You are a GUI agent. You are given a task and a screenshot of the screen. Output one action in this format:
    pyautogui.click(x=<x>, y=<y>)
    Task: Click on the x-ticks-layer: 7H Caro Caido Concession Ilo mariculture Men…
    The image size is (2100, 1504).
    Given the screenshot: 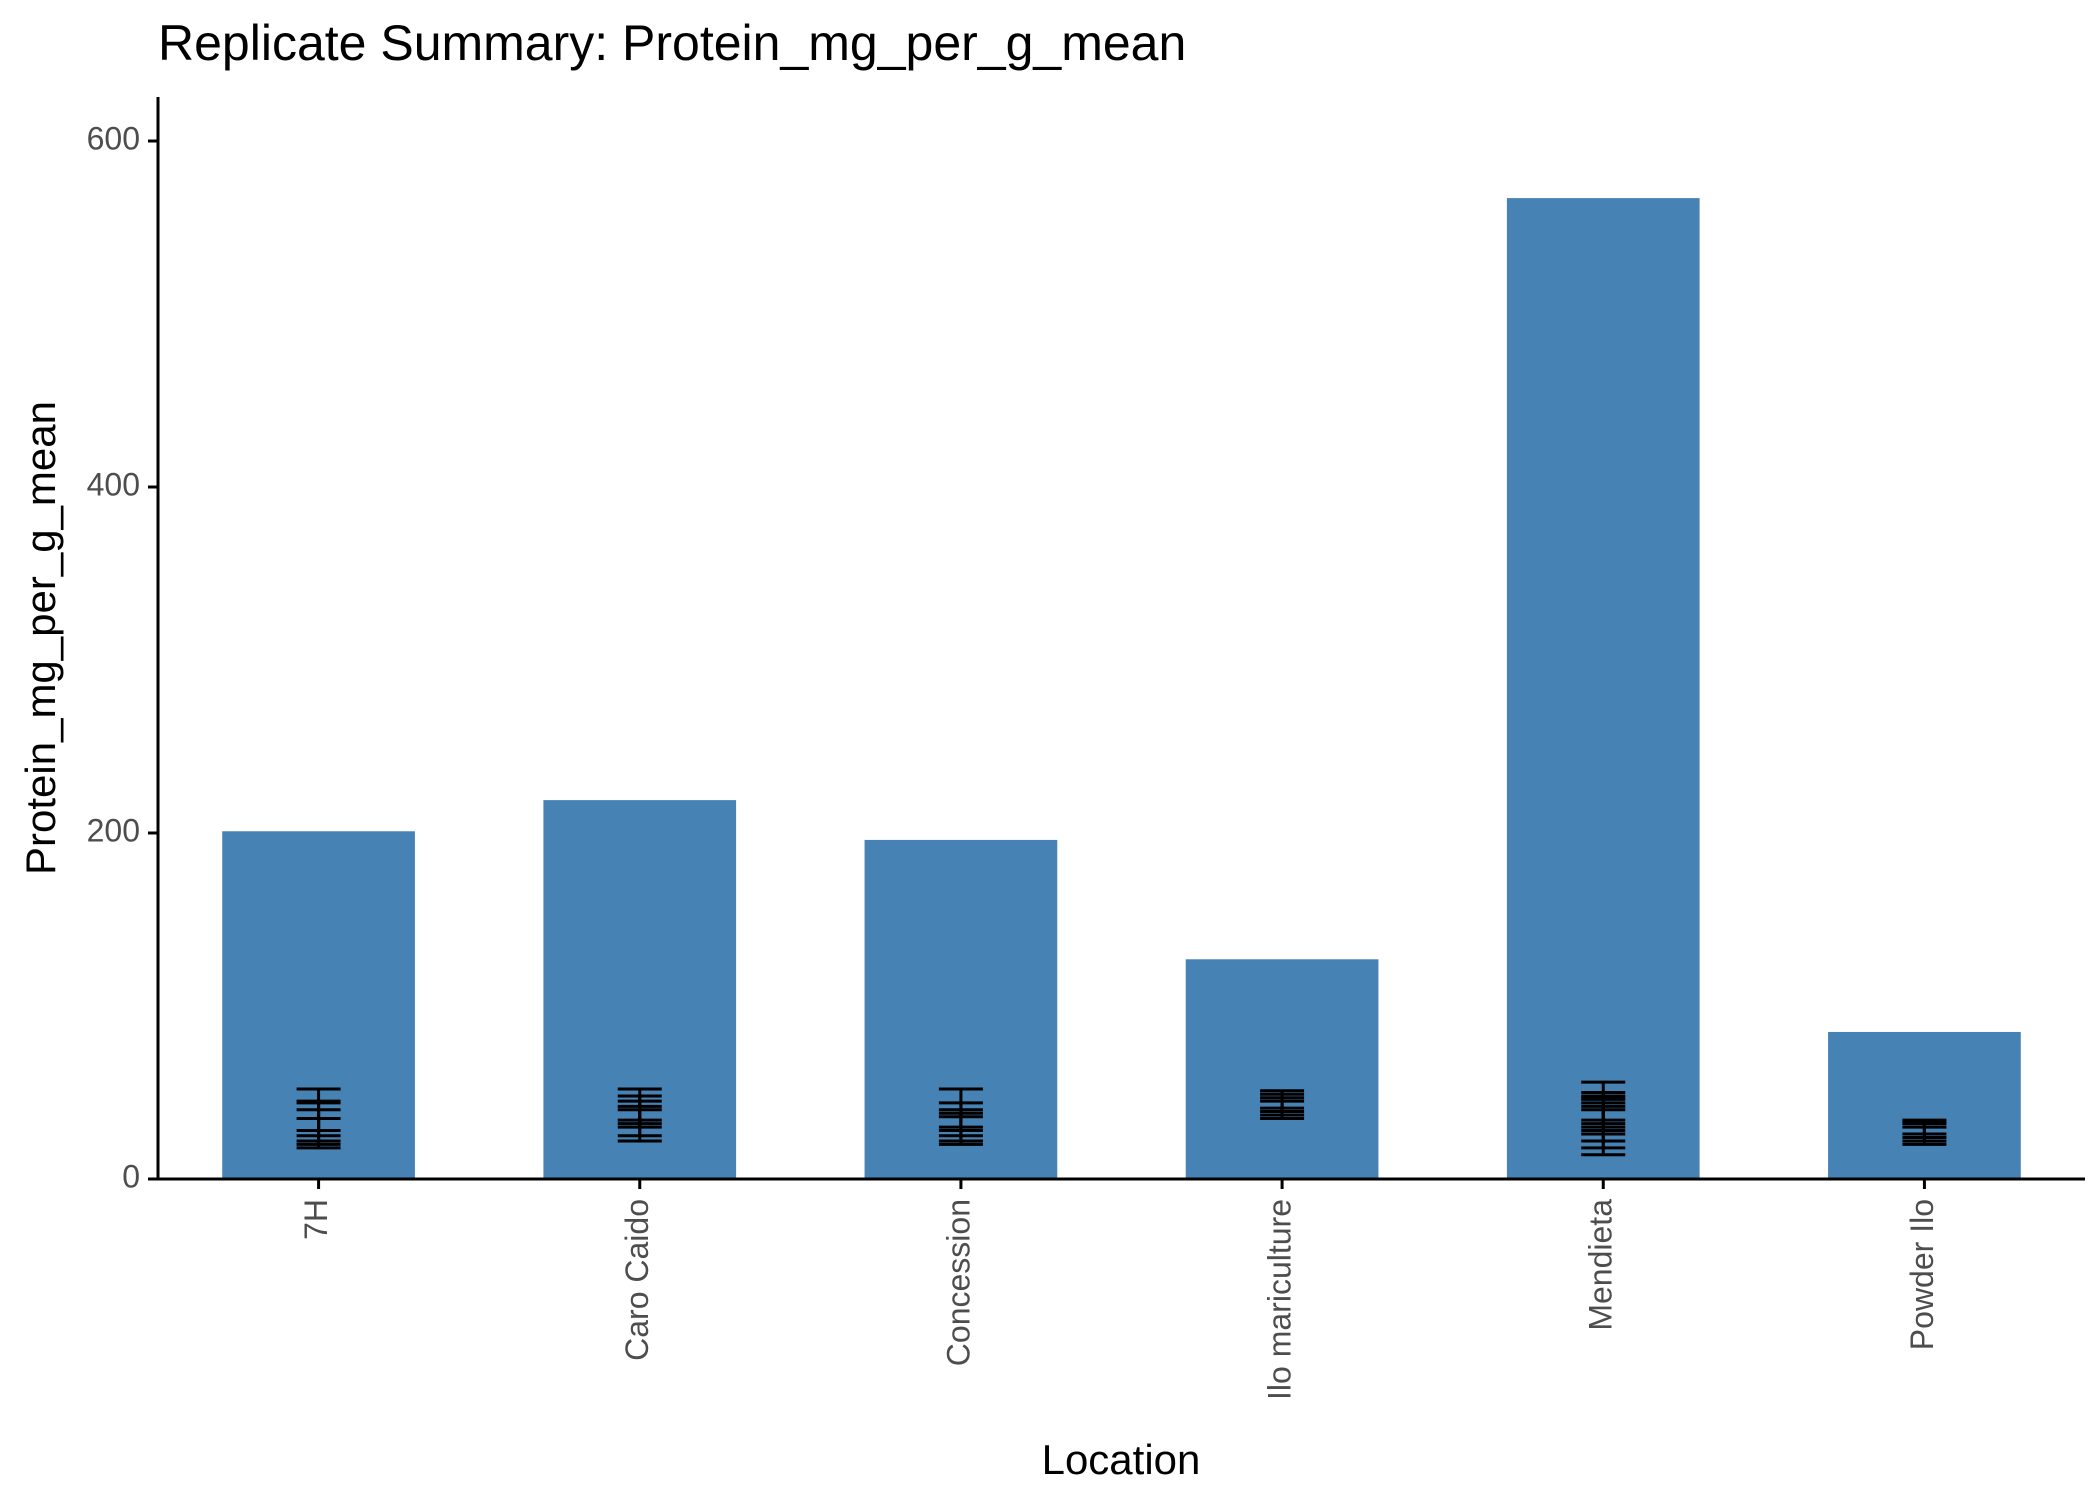 What is the action you would take?
    pyautogui.click(x=1119, y=1289)
    